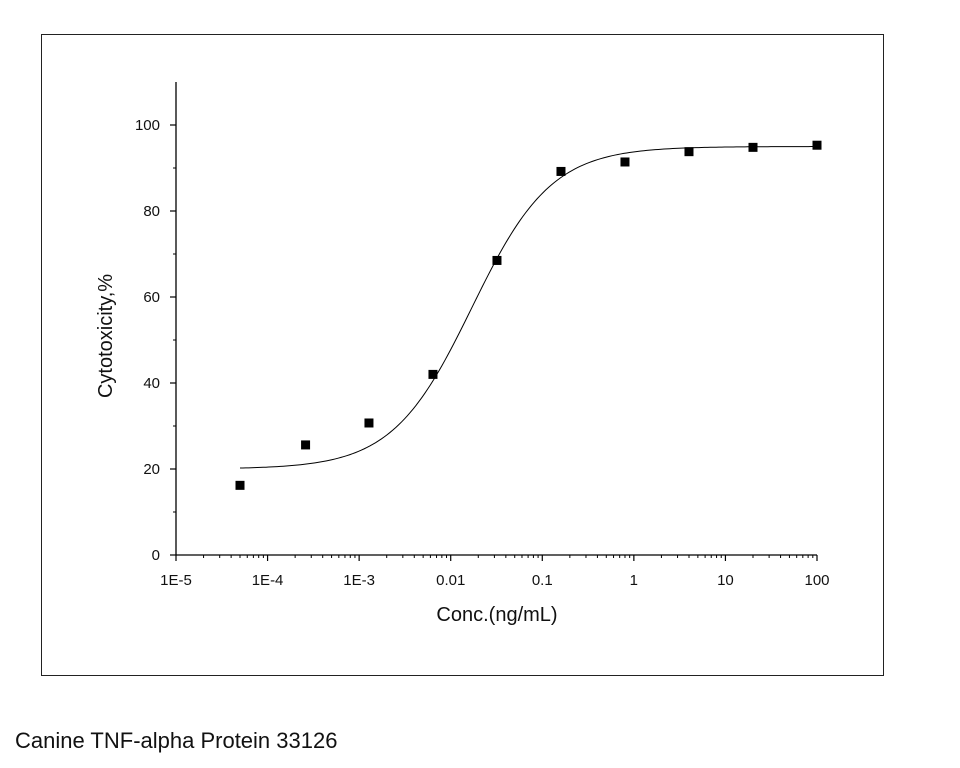 The width and height of the screenshot is (960, 768). Describe the element at coordinates (106, 336) in the screenshot. I see `y-axis-label: Cytotoxicity,%` at that location.